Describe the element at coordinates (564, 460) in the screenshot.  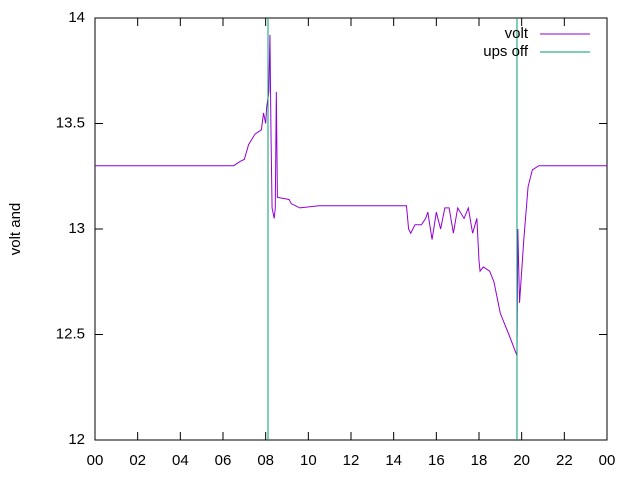
I see `x-tick-label: 22` at that location.